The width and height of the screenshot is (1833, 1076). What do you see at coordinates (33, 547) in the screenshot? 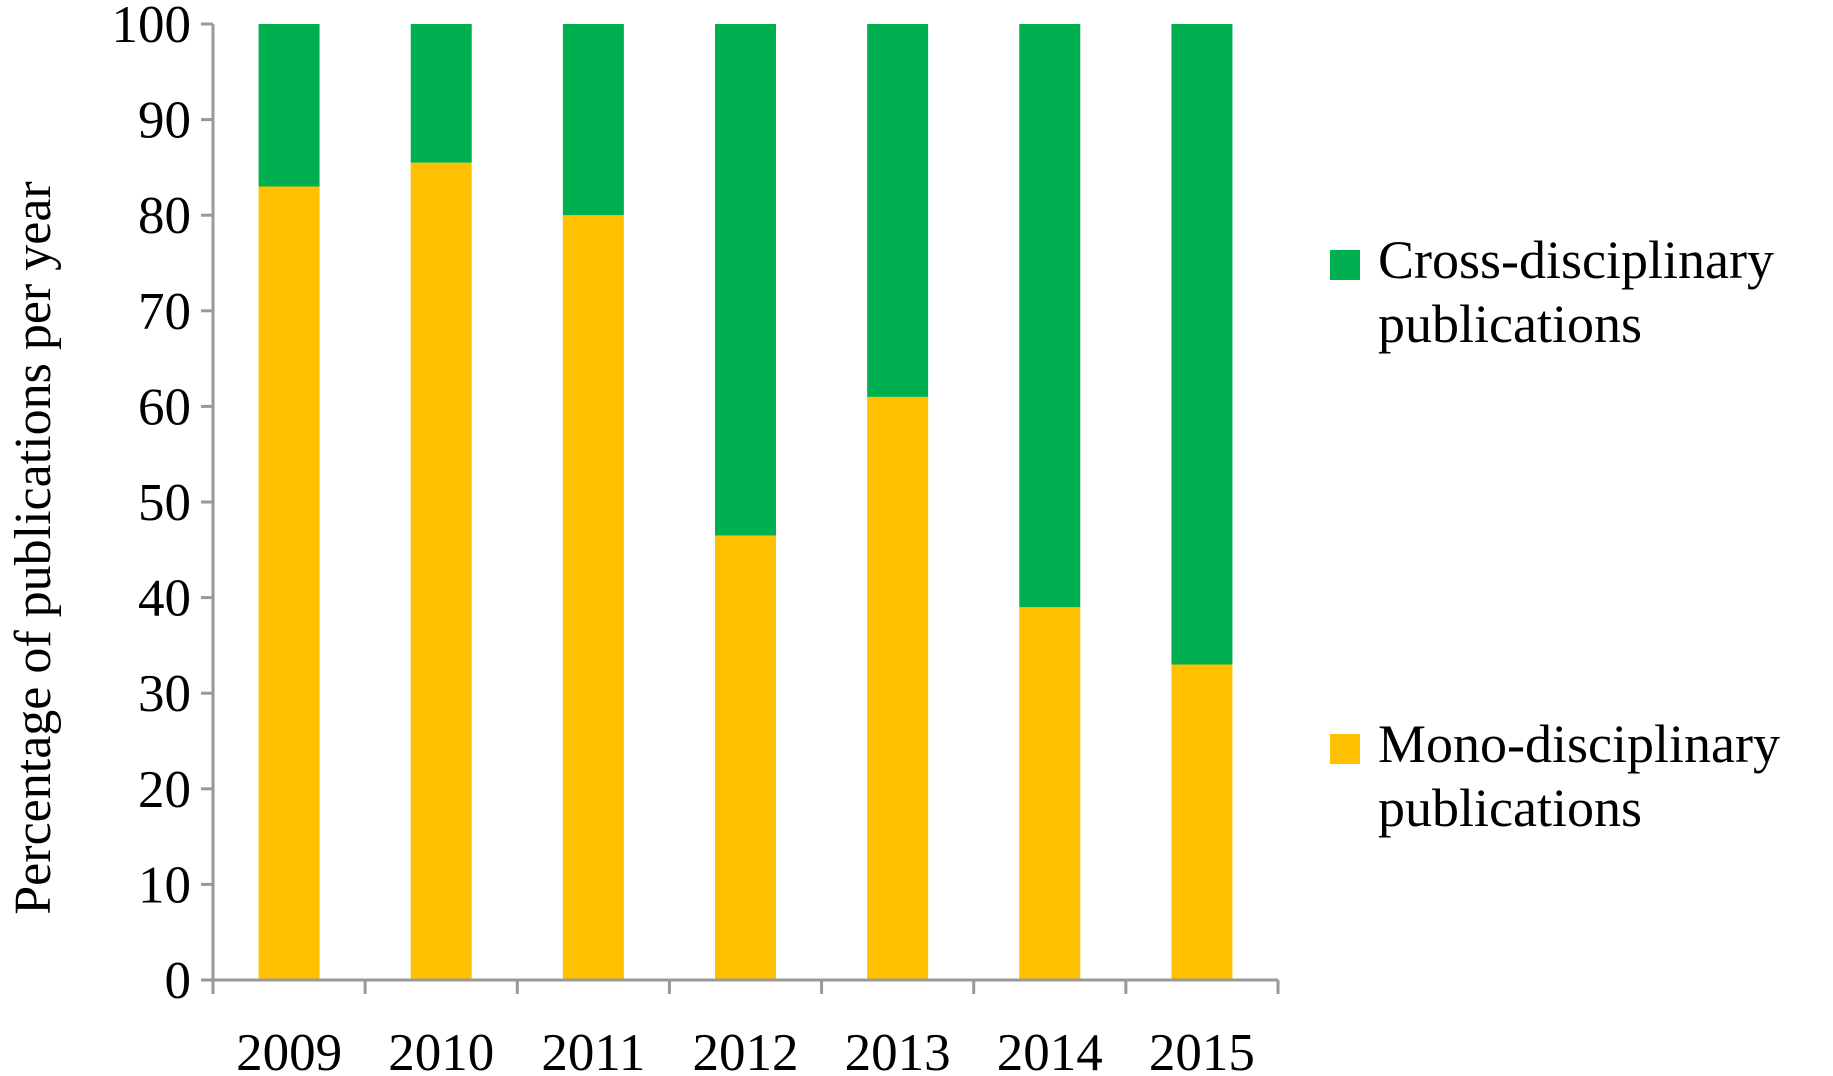
I see `y-axis-title: Percentage of publications per year` at bounding box center [33, 547].